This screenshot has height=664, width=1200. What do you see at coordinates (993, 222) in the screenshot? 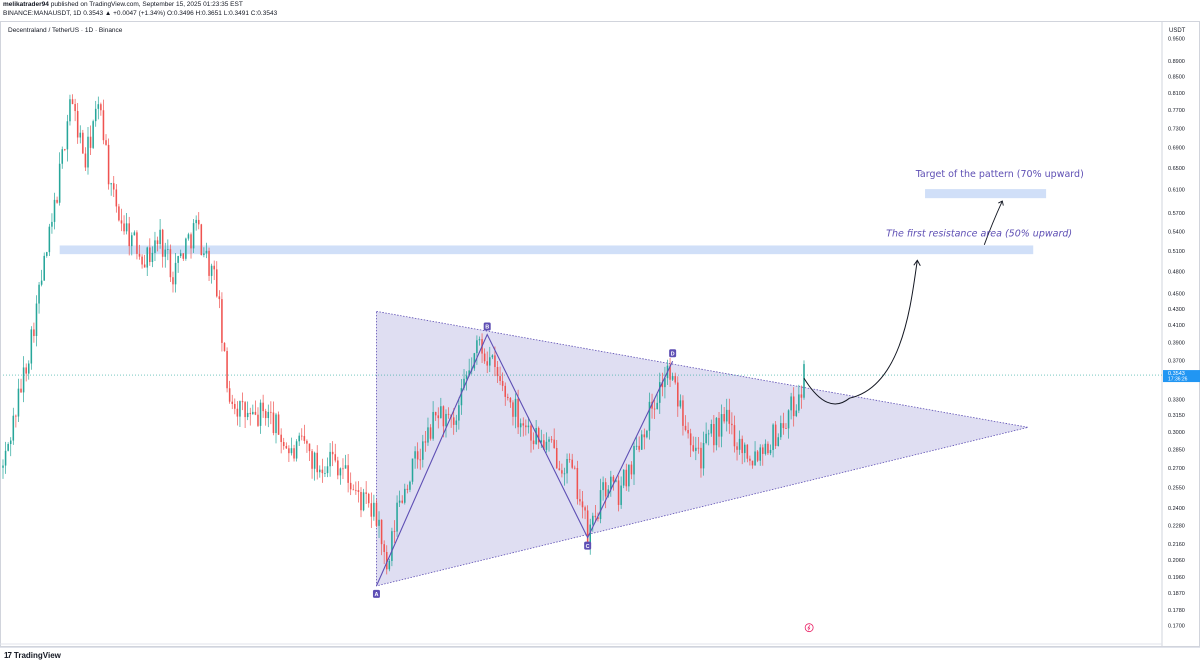
I see `target-arrow` at bounding box center [993, 222].